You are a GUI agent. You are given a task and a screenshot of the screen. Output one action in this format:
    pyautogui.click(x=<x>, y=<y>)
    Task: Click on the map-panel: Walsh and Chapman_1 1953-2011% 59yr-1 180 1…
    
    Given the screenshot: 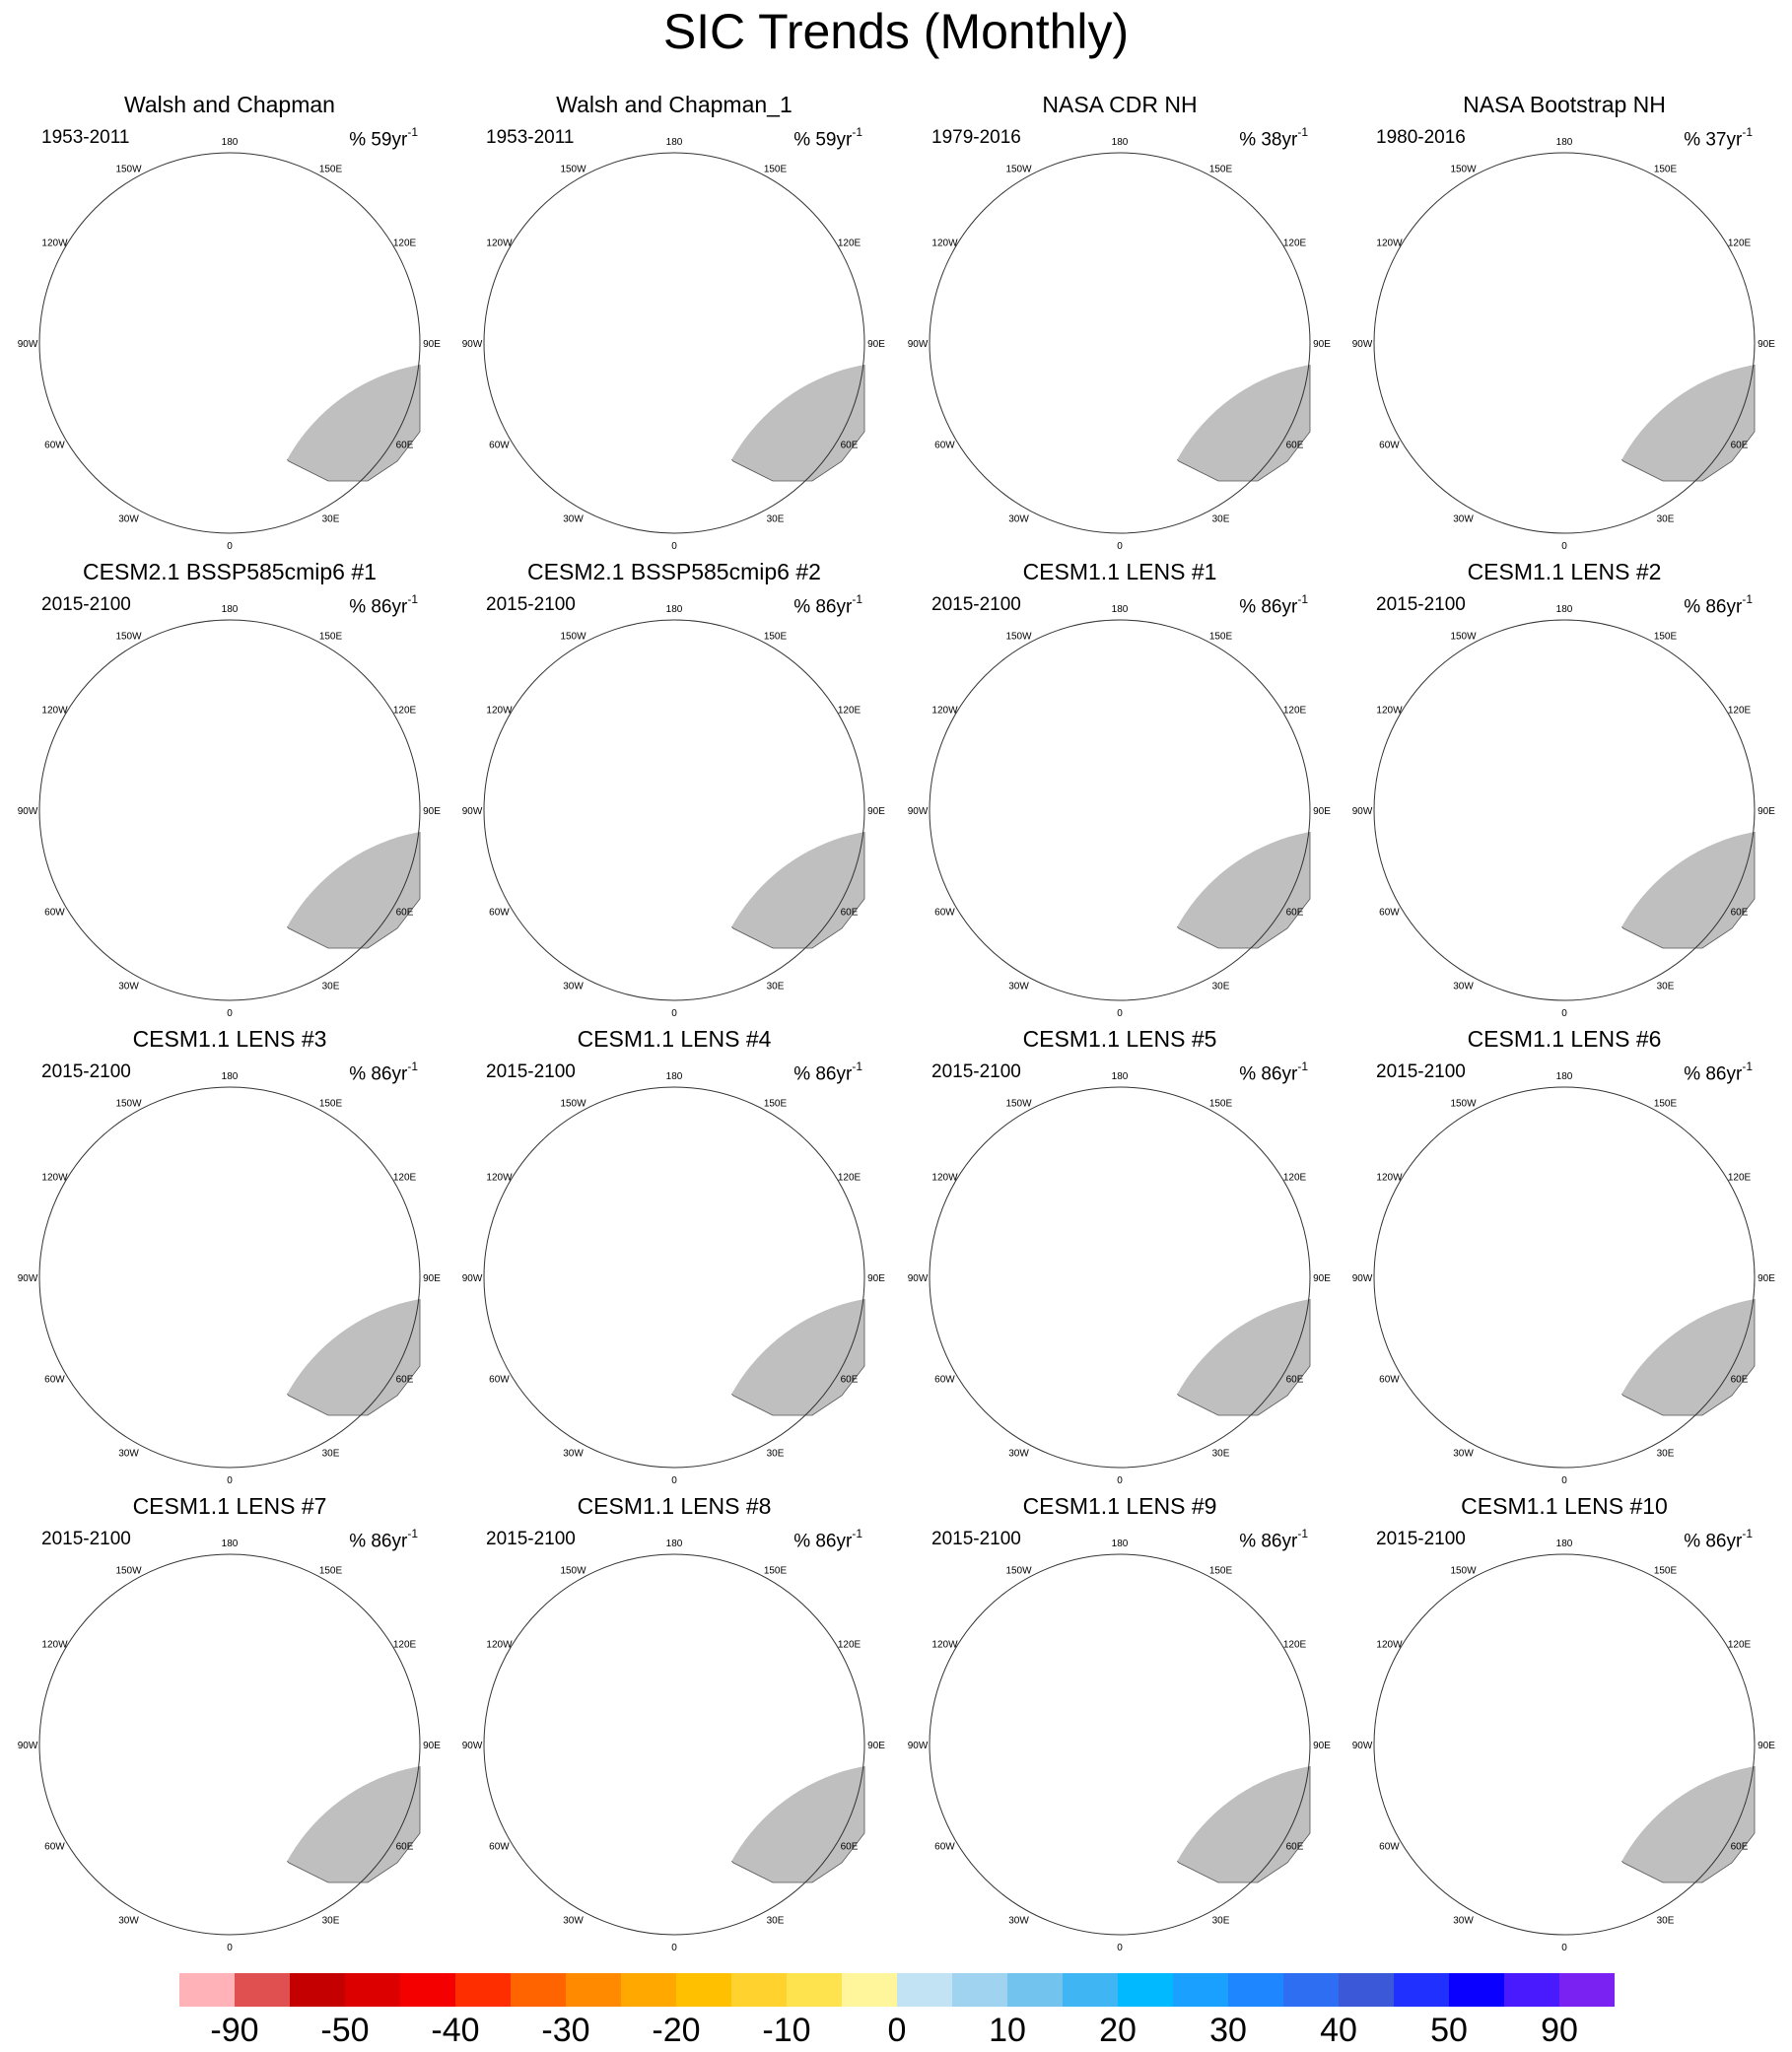 What is the action you would take?
    pyautogui.click(x=674, y=322)
    